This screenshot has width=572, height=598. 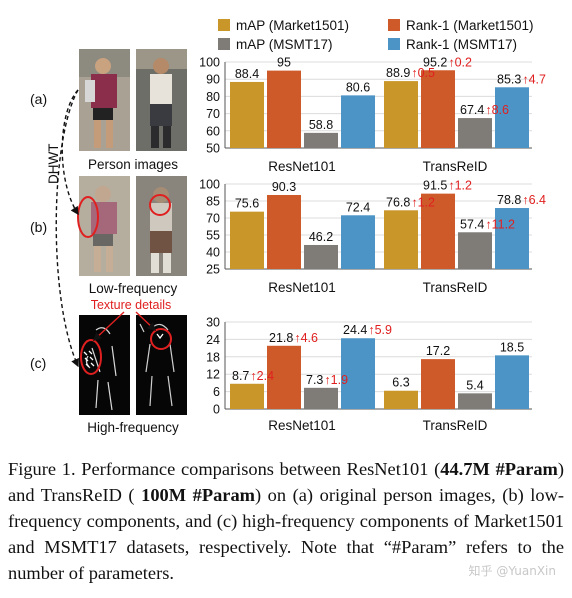 What do you see at coordinates (455, 425) in the screenshot?
I see `chart-c-category-transreid: TransReID` at bounding box center [455, 425].